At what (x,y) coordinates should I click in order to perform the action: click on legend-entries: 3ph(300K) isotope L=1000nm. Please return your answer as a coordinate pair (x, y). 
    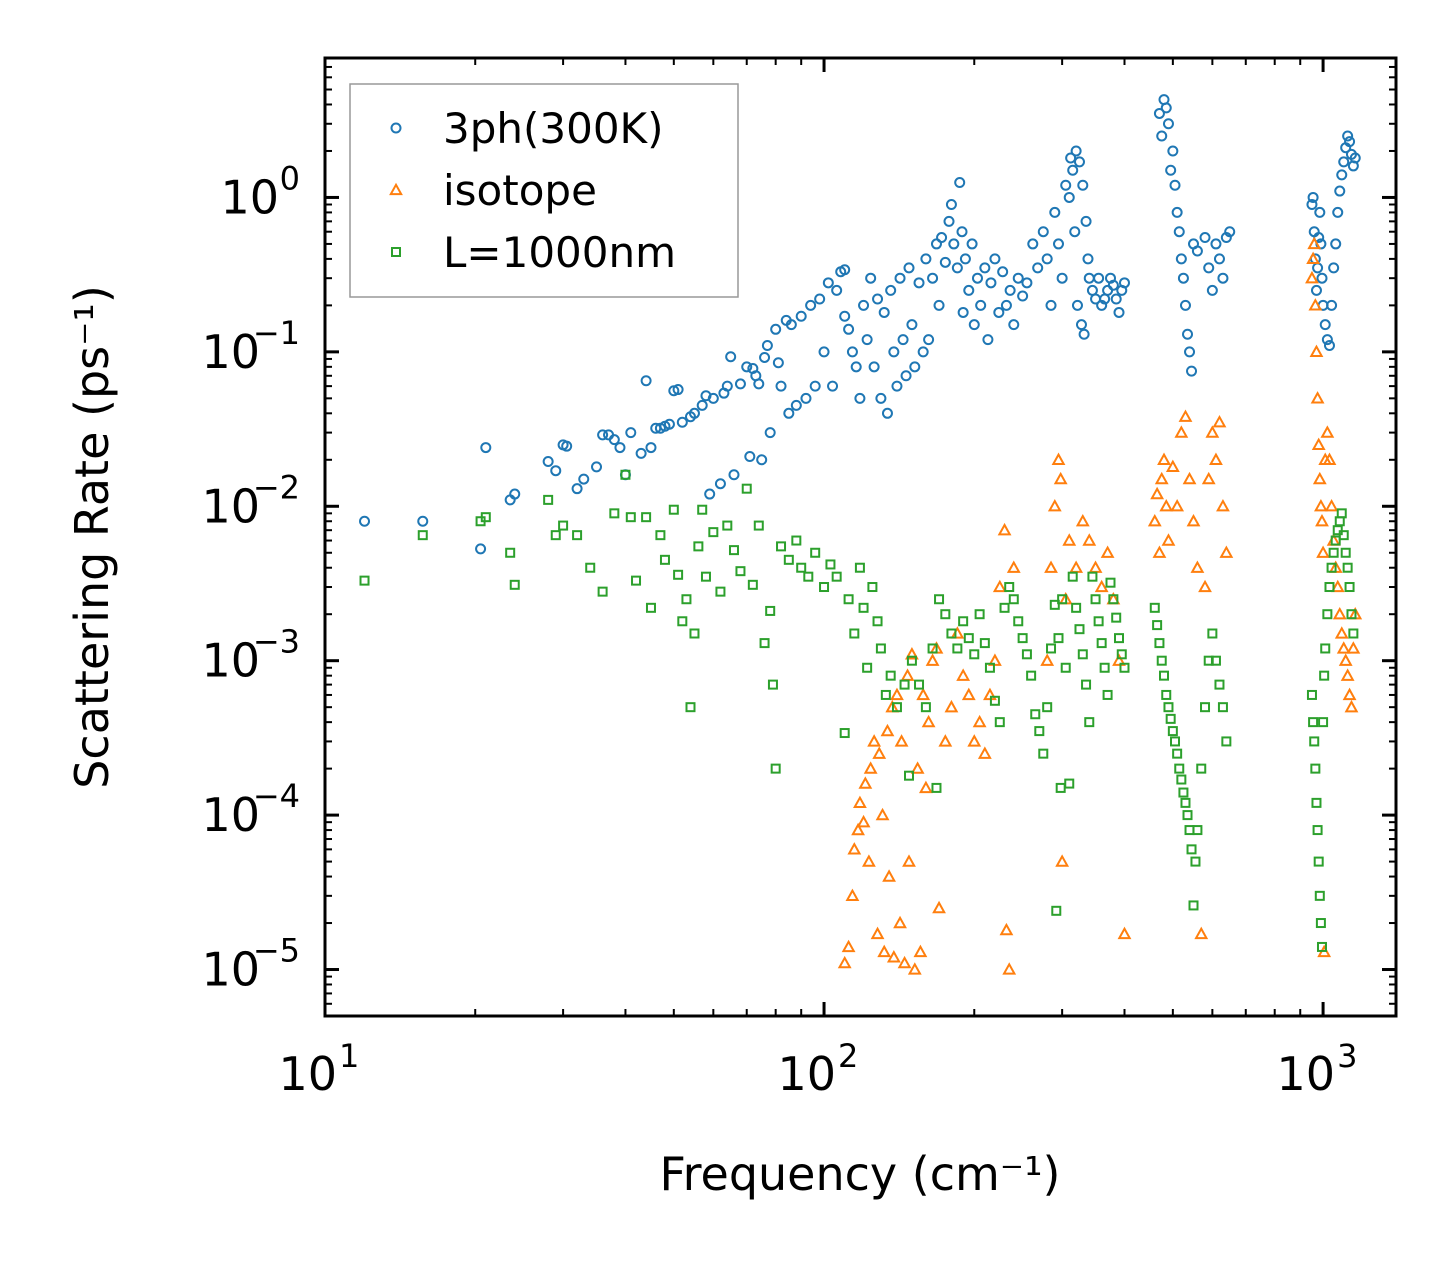
    Looking at the image, I should click on (532, 190).